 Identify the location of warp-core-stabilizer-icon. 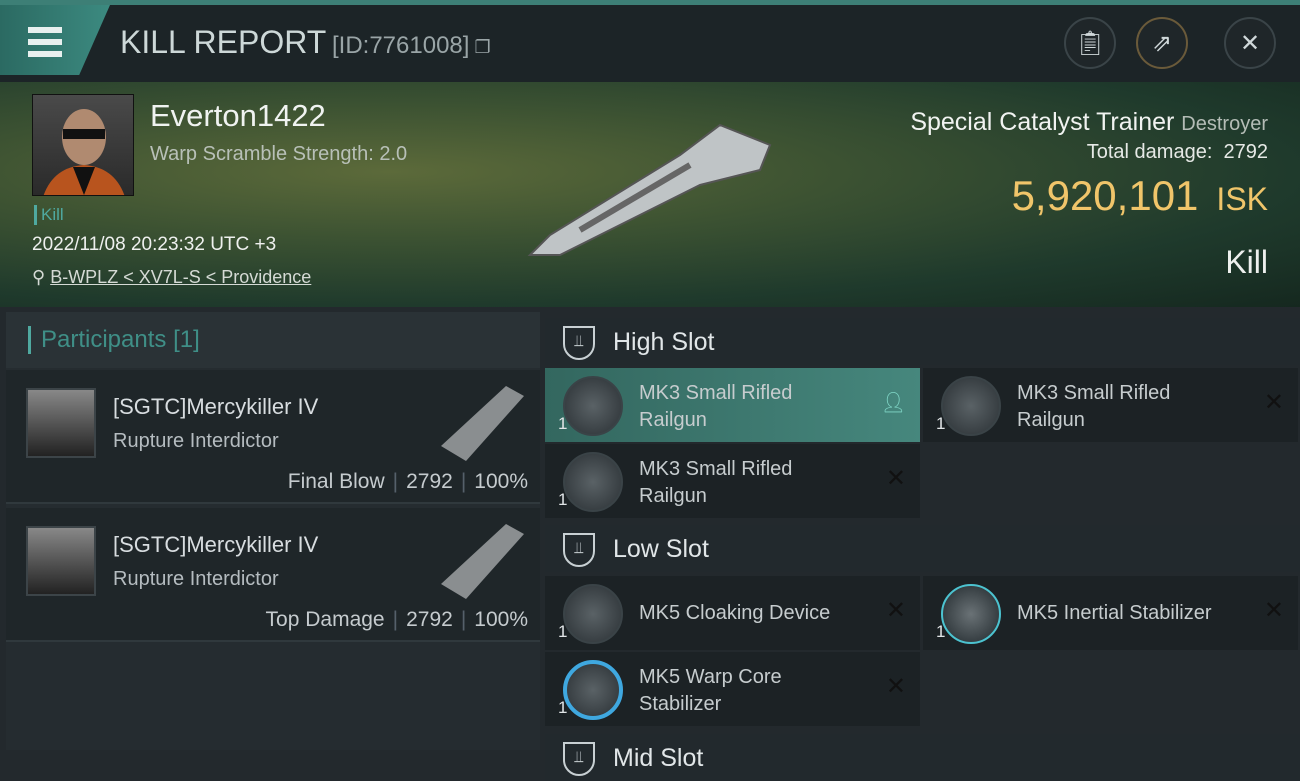
(593, 690).